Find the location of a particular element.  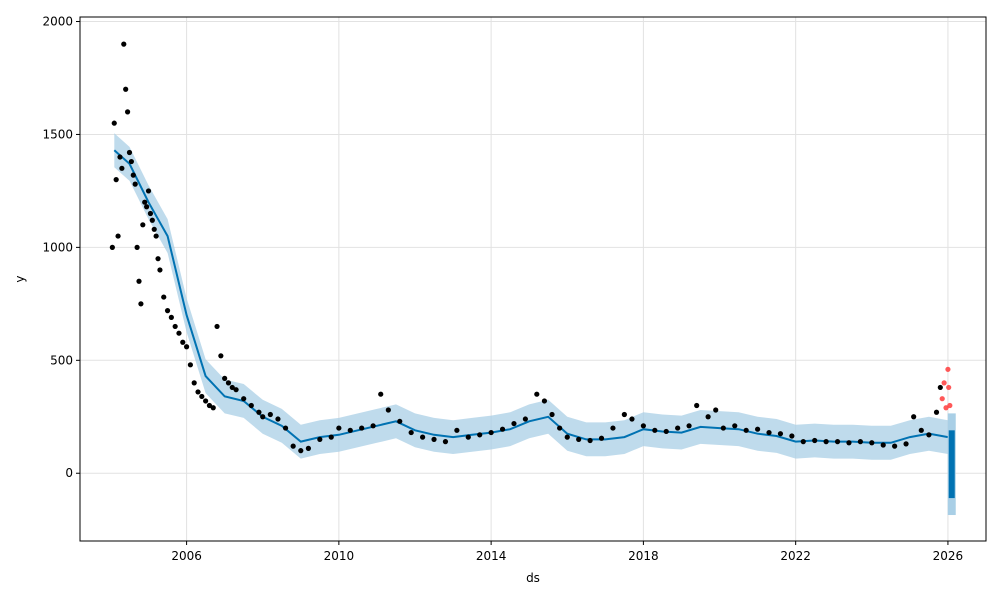

recent-points is located at coordinates (946, 388).